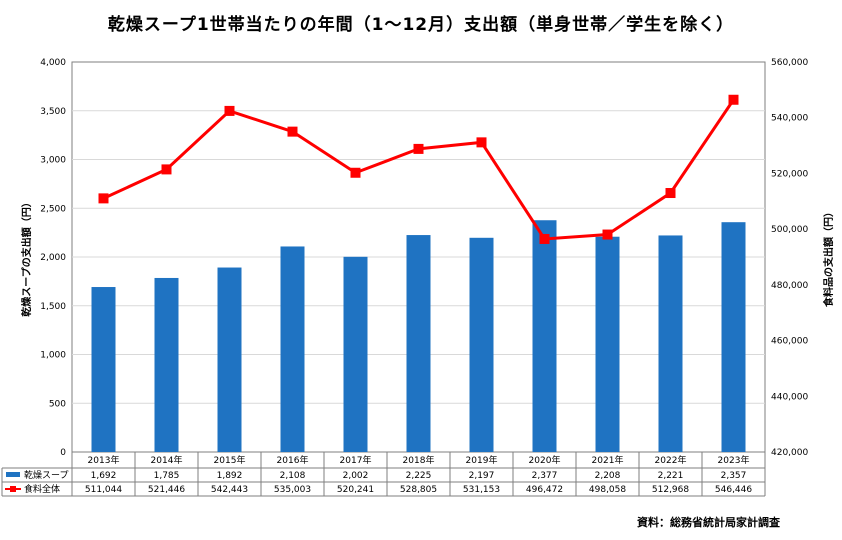 This screenshot has width=842, height=540. What do you see at coordinates (607, 490) in the screenshot?
I see `table-cell: 498,058` at bounding box center [607, 490].